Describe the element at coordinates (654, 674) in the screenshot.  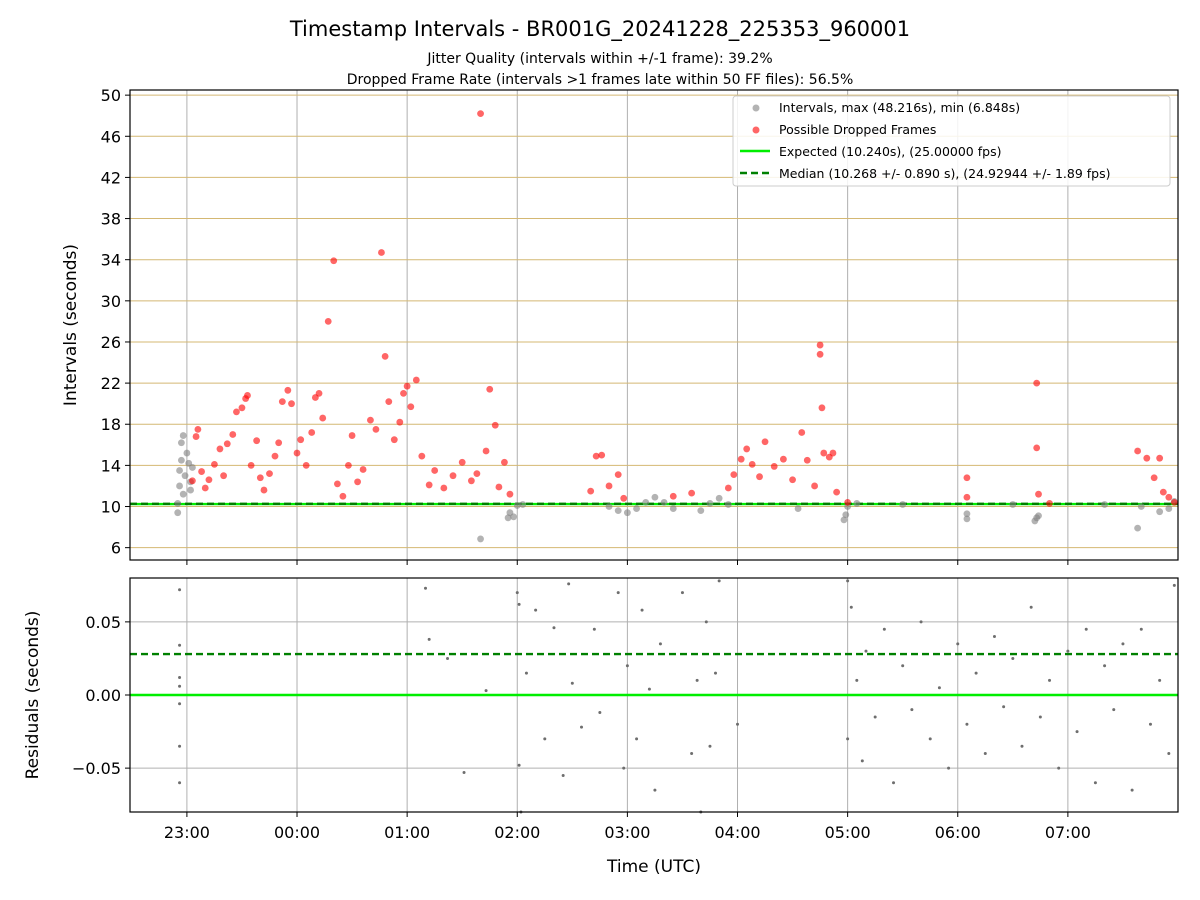
I see `bottom-reference-lines` at that location.